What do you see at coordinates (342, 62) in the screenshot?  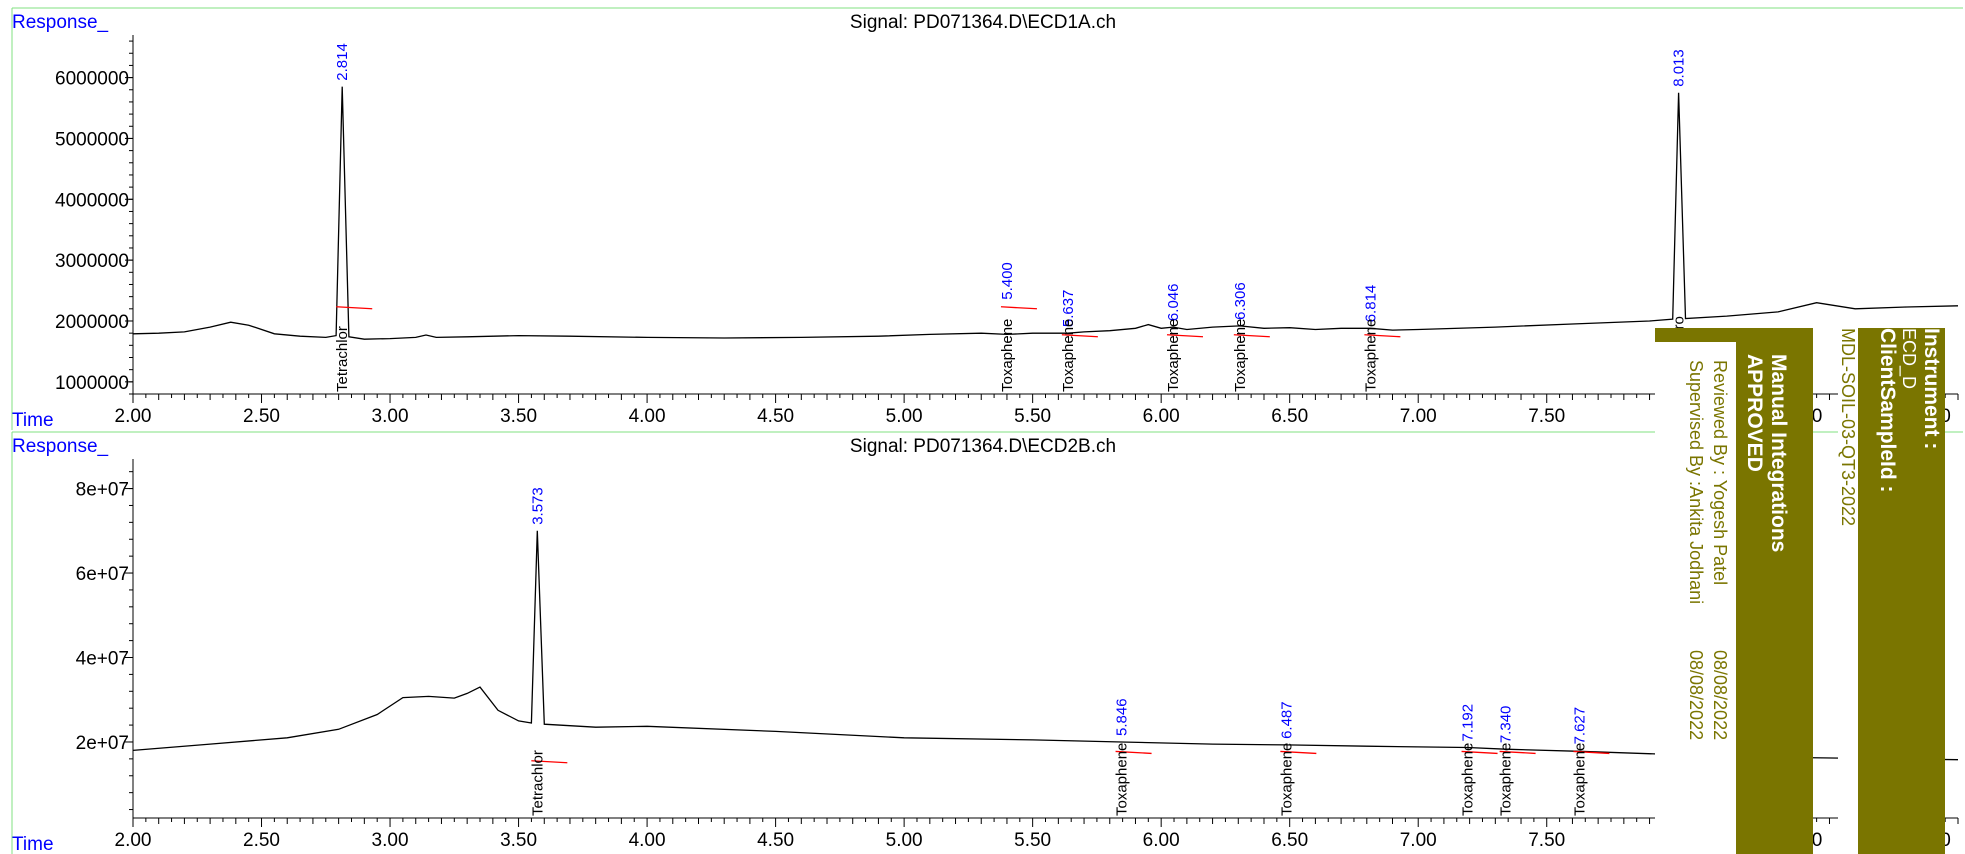 I see `peak-retention-time: 2.814` at bounding box center [342, 62].